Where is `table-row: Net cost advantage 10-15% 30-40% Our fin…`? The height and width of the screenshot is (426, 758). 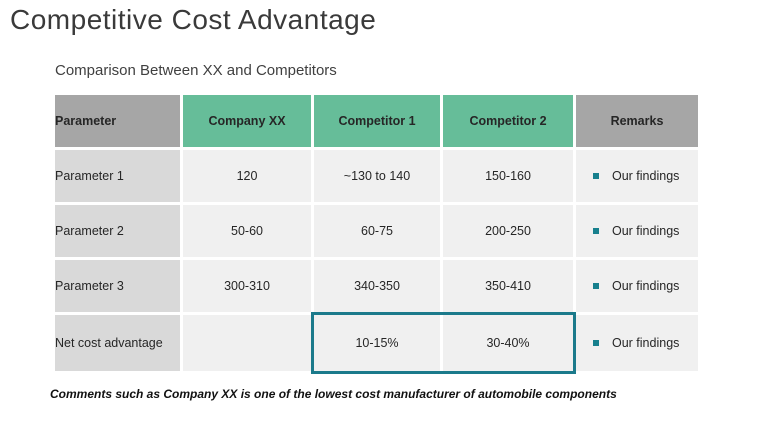
table-row: Net cost advantage 10-15% 30-40% Our fin… is located at coordinates (376, 343).